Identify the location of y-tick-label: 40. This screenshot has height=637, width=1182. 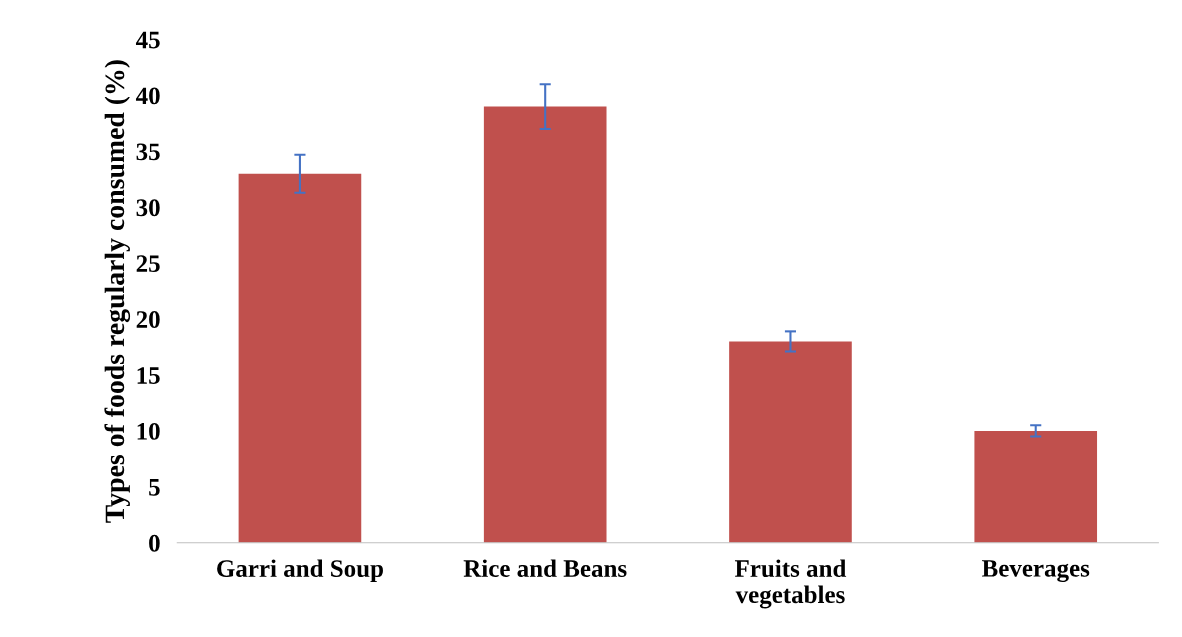
(147, 96).